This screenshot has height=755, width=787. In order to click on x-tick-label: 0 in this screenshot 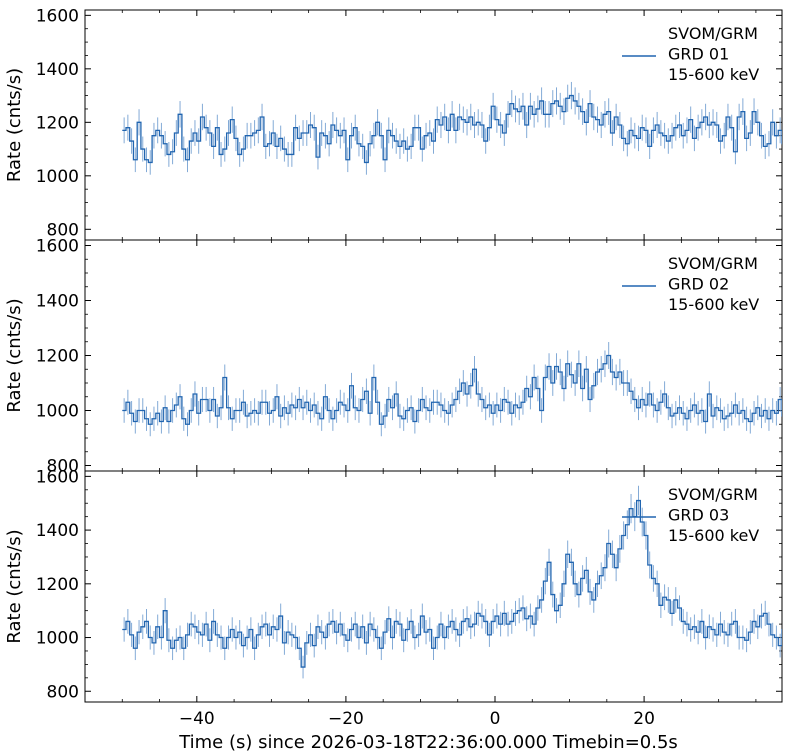, I will do `click(495, 719)`.